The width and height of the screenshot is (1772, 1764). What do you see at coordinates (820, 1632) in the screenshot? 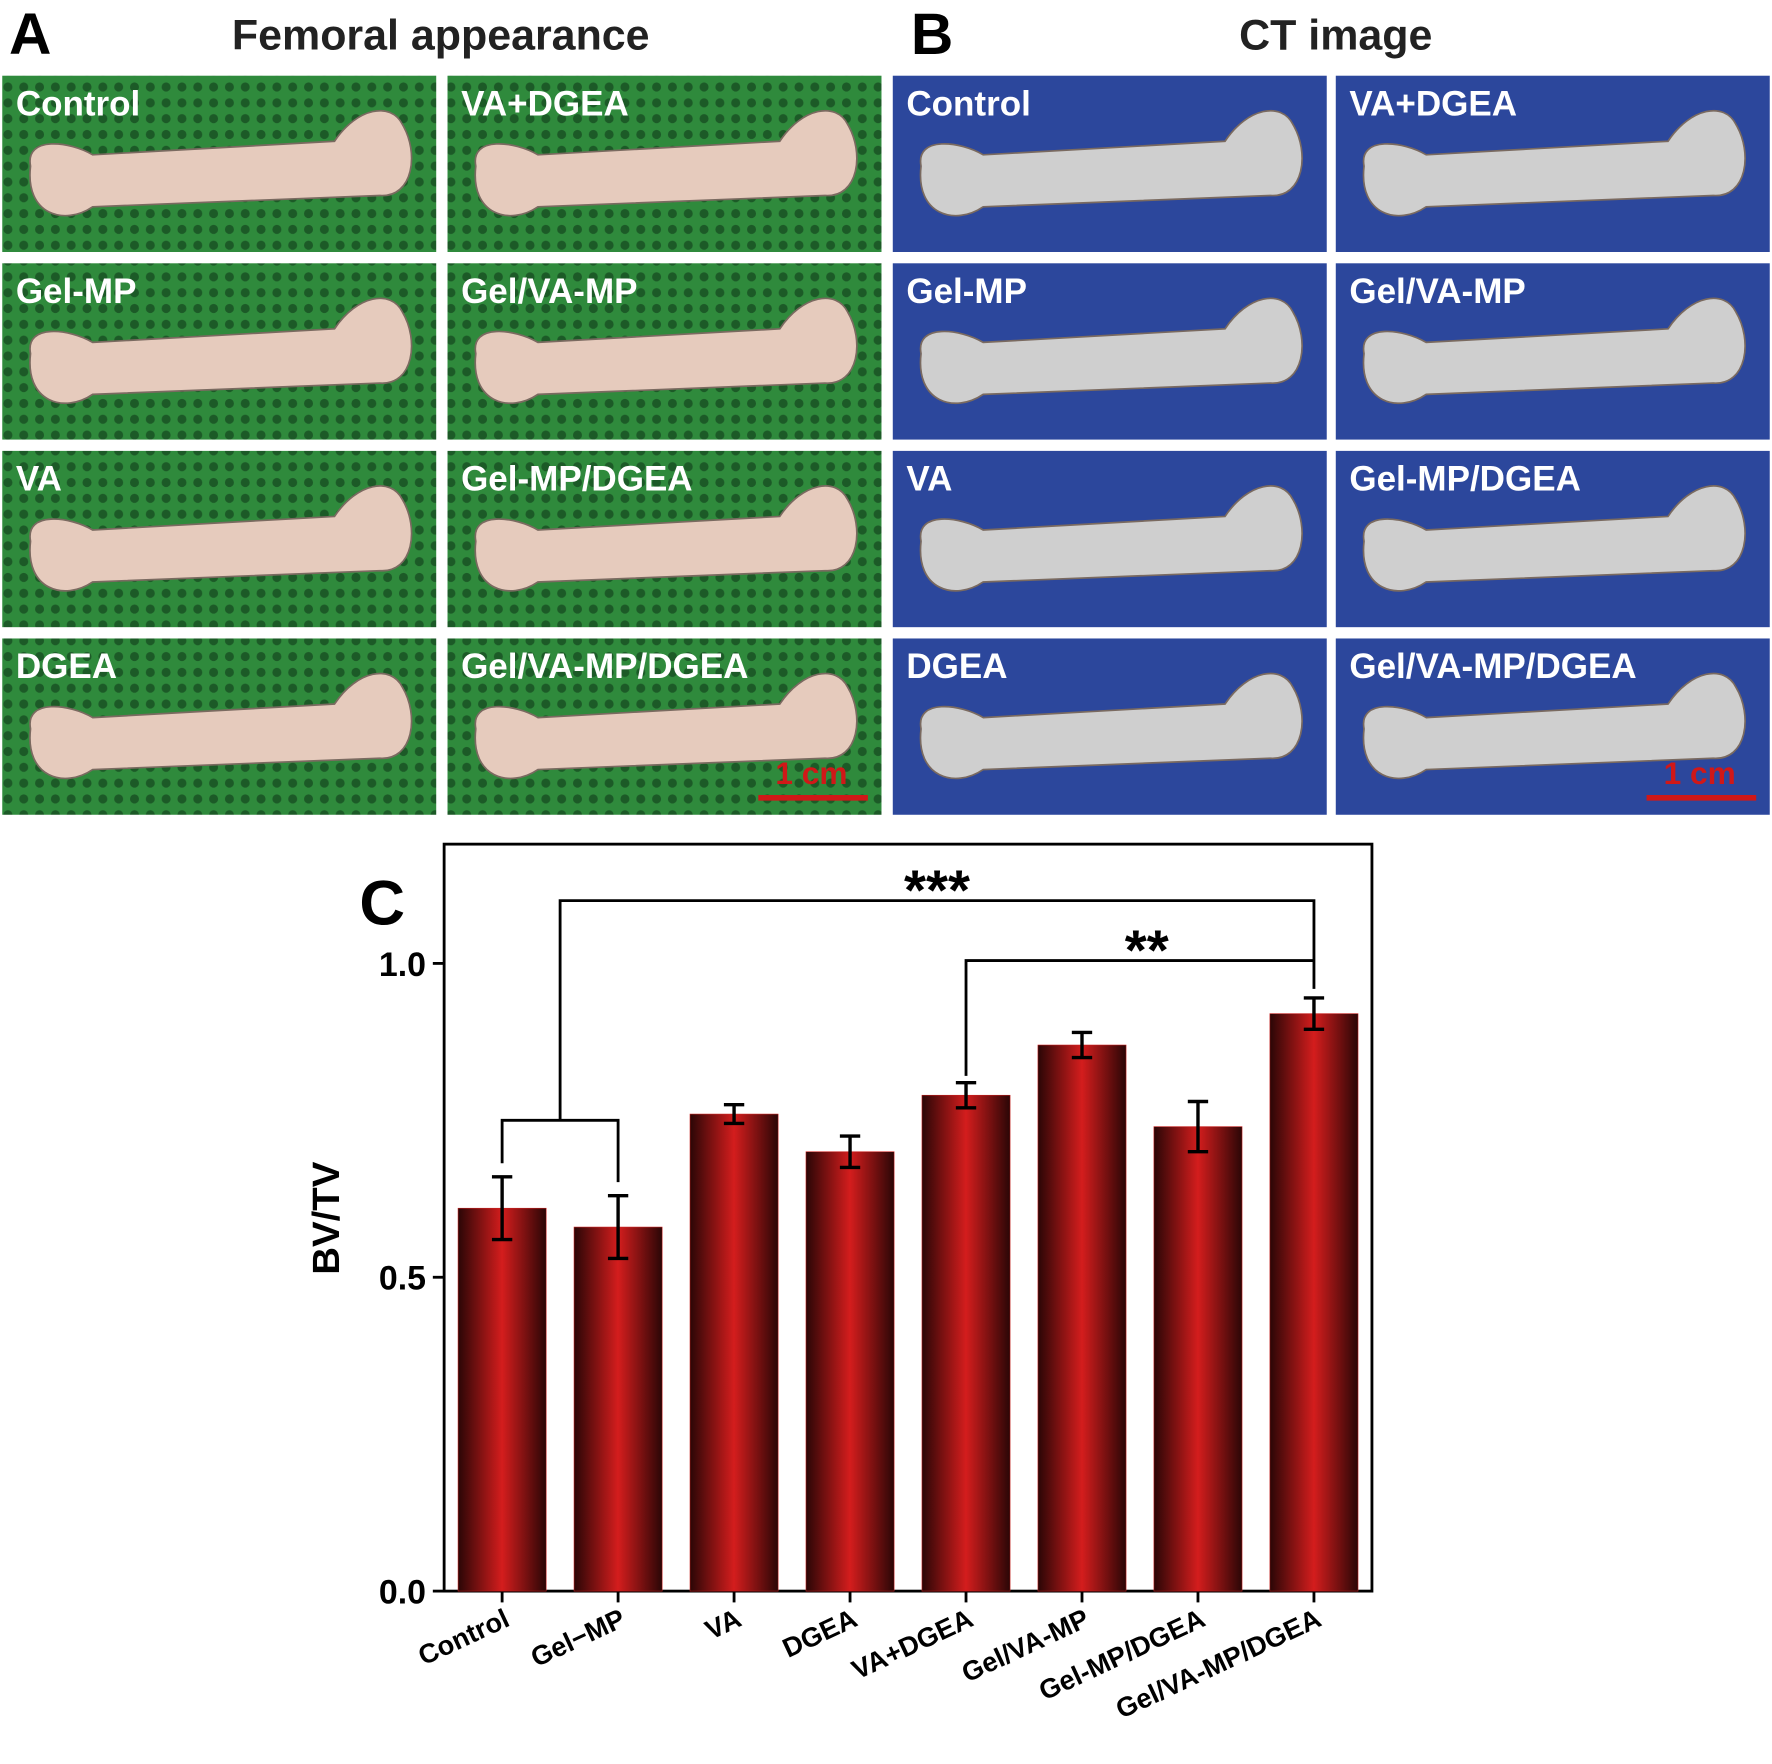
I see `x-tick-label: DGEA` at bounding box center [820, 1632].